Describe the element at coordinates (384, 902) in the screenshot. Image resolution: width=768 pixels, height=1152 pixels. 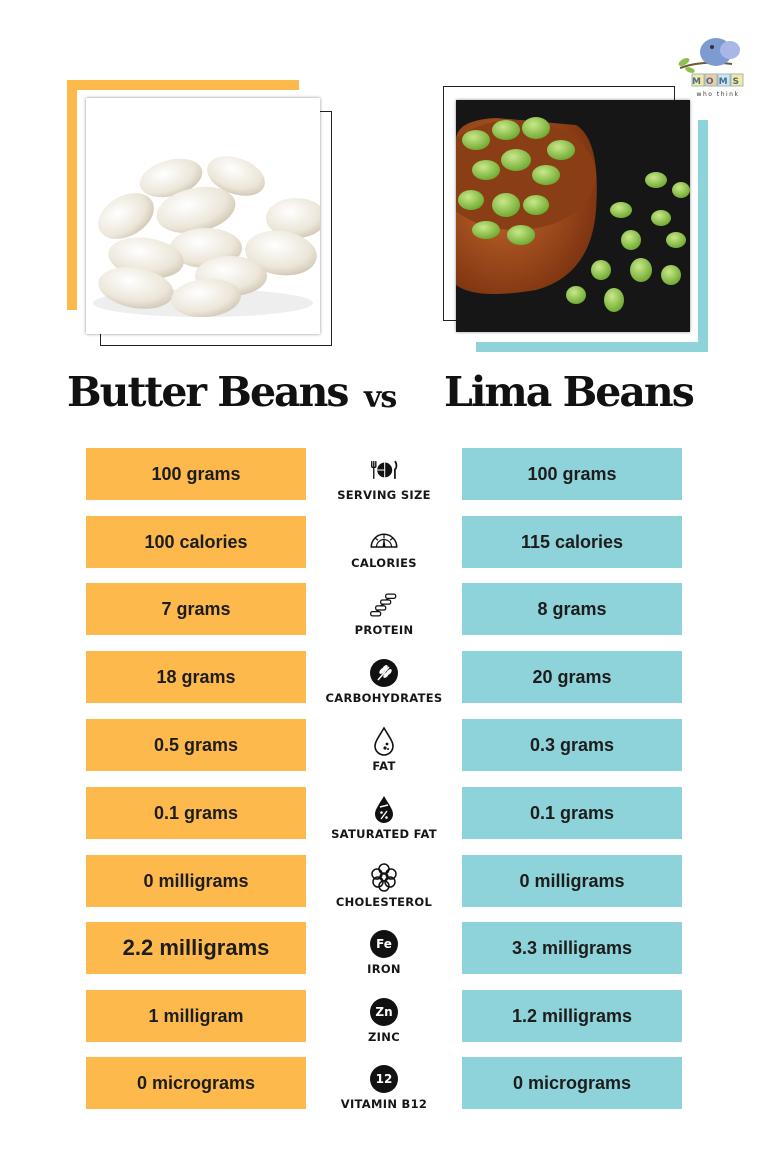
I see `nutrient-label: CHOLESTEROL` at that location.